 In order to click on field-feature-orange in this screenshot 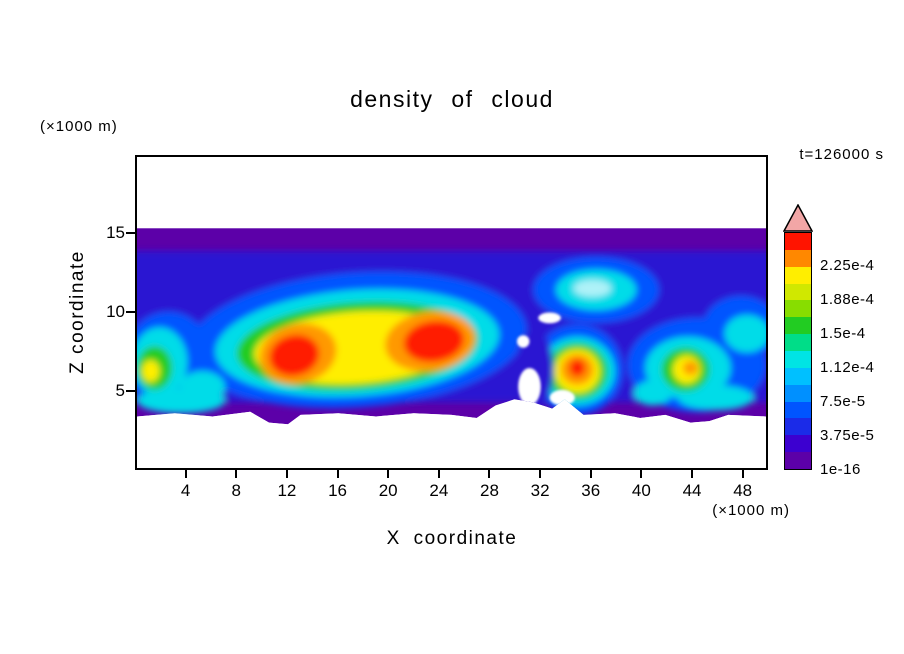, I will do `click(690, 367)`.